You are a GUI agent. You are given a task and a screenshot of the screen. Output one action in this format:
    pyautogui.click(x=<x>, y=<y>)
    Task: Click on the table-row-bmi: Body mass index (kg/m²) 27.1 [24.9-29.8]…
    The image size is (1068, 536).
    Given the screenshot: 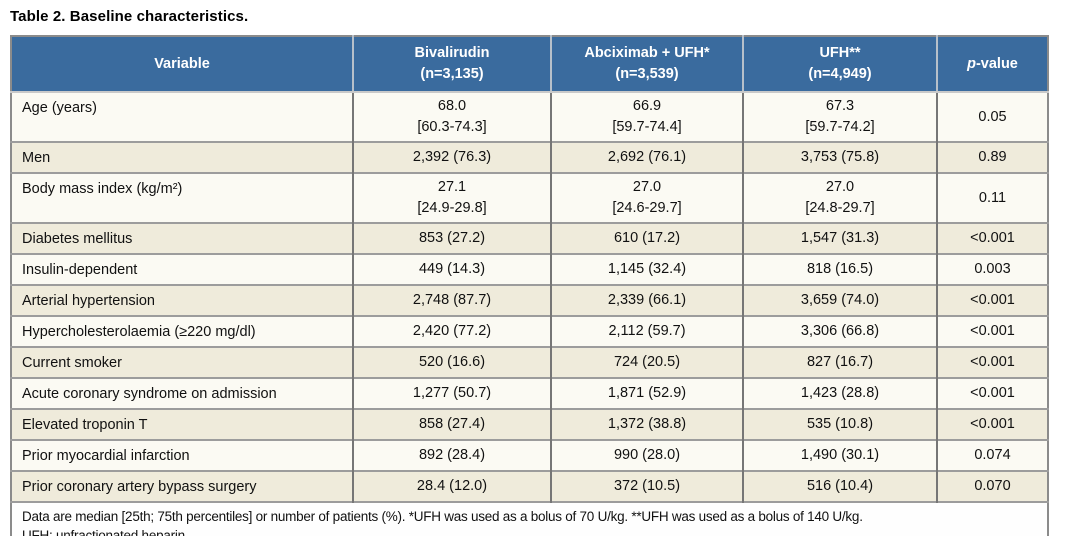 What is the action you would take?
    pyautogui.click(x=529, y=197)
    